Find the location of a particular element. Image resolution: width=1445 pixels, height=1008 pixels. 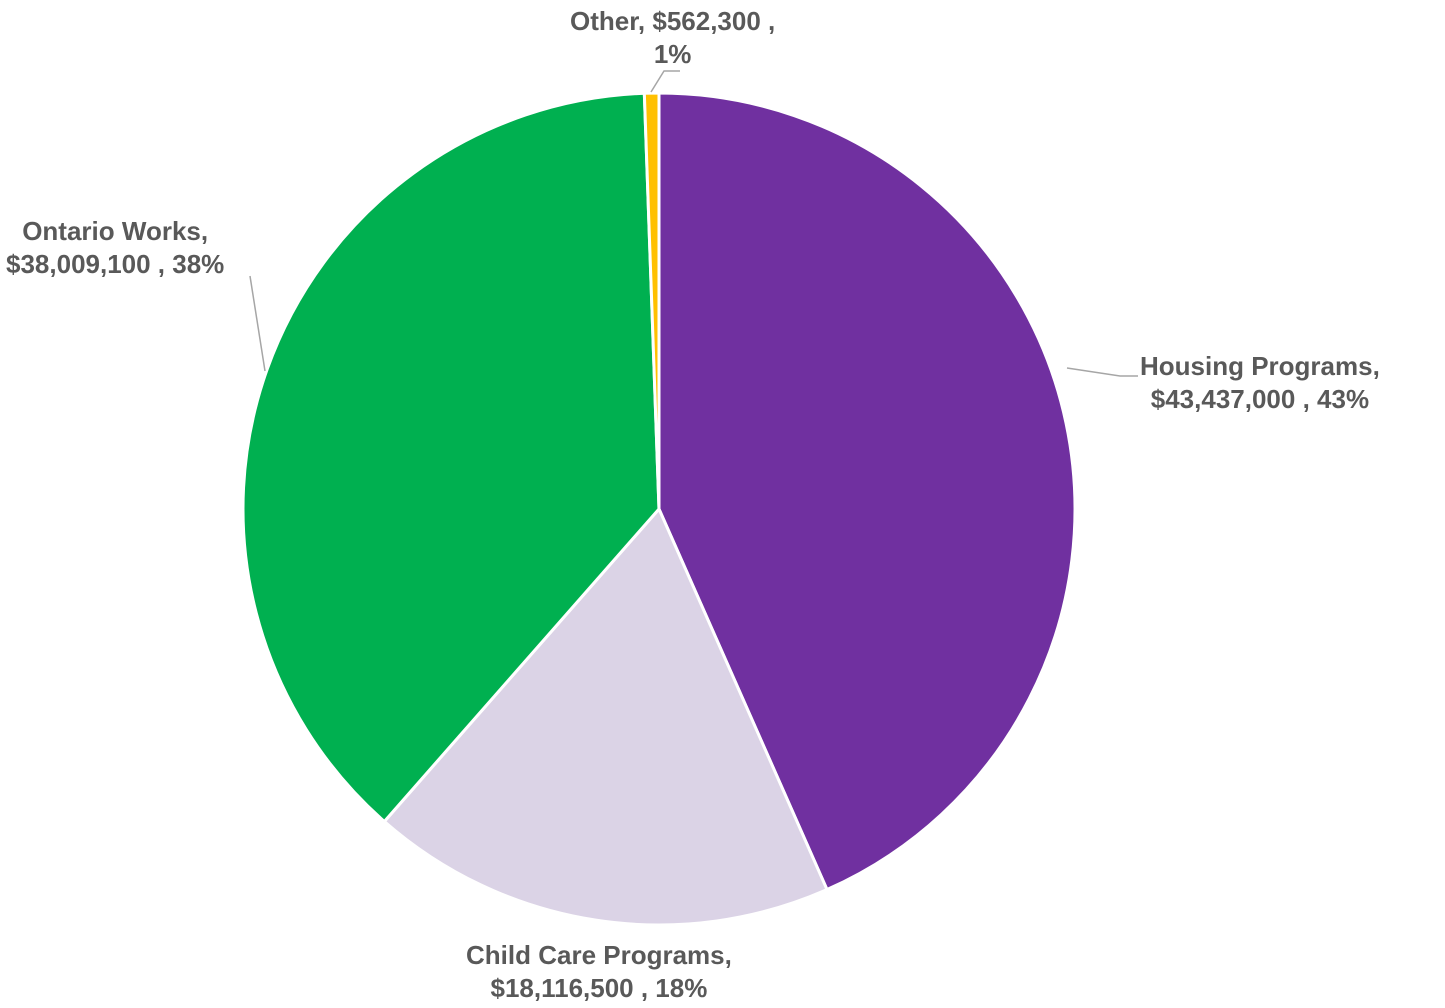

data-label-child-care-name: Child Care Programs, is located at coordinates (599, 955).